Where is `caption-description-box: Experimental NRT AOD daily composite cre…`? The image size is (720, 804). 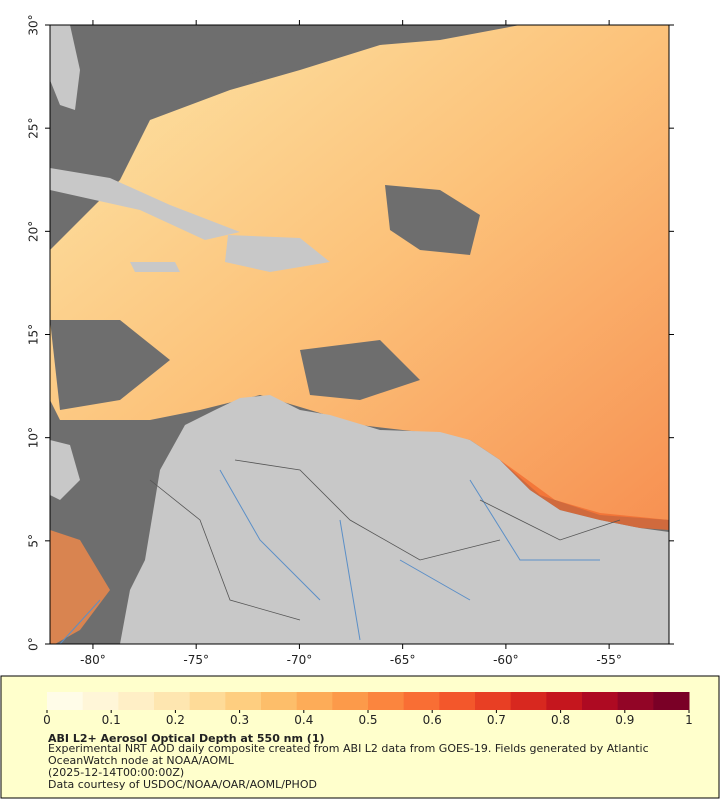 caption-description-box: Experimental NRT AOD daily composite cre… is located at coordinates (348, 755).